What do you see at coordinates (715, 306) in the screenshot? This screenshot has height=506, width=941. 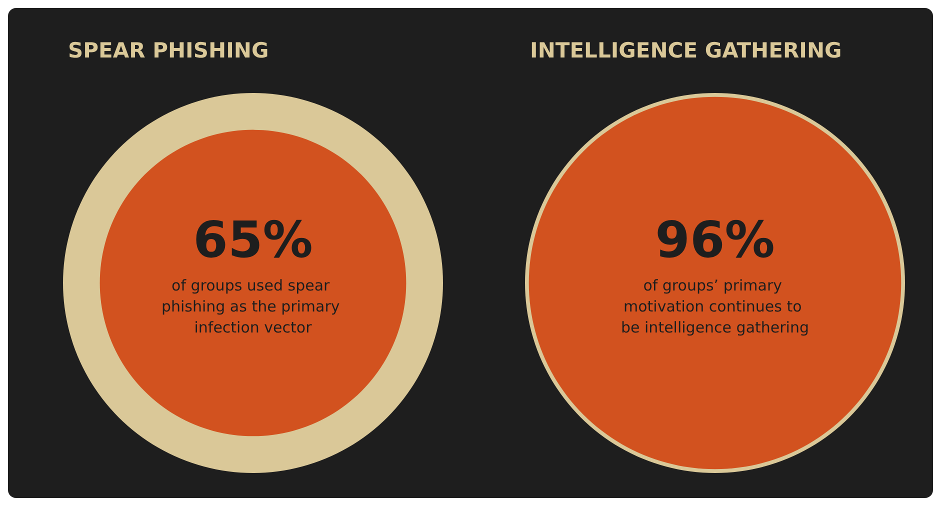 I see `text: of groups’ primary motivation continues to be intelligence gathering` at bounding box center [715, 306].